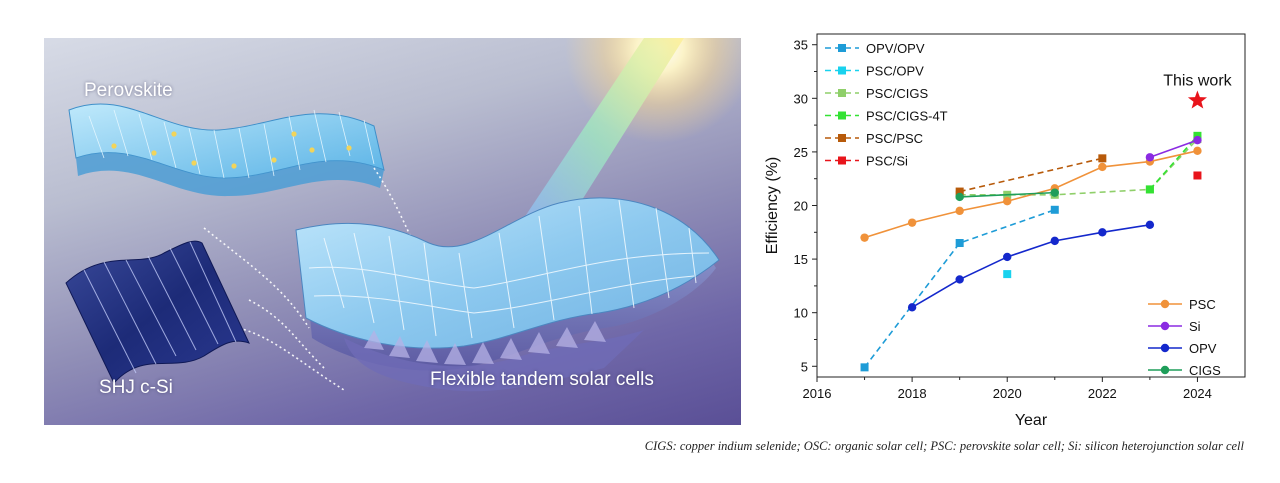 Image resolution: width=1280 pixels, height=483 pixels. Describe the element at coordinates (1031, 420) in the screenshot. I see `x-axis-label: Year` at that location.